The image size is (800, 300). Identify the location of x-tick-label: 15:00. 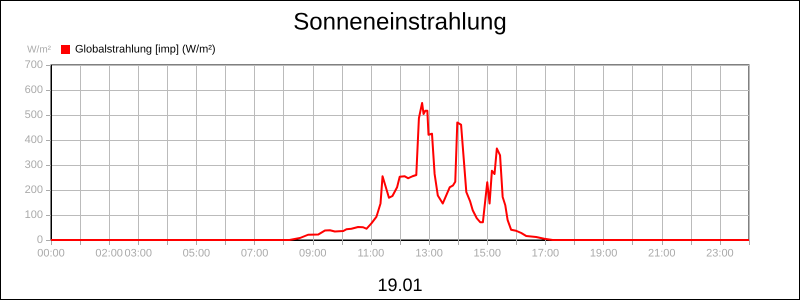
(487, 254).